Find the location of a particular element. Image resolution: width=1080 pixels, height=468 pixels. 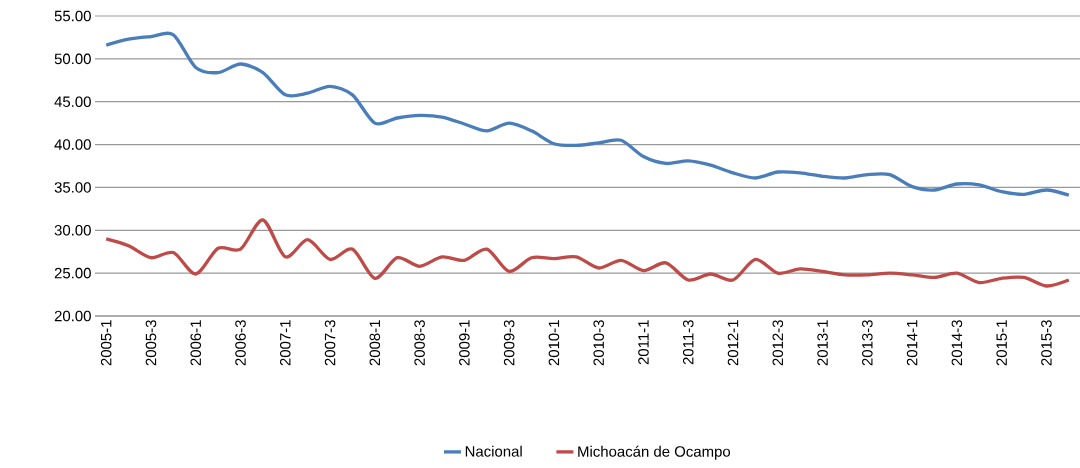

x-tick-label: 2012-3 is located at coordinates (778, 343).